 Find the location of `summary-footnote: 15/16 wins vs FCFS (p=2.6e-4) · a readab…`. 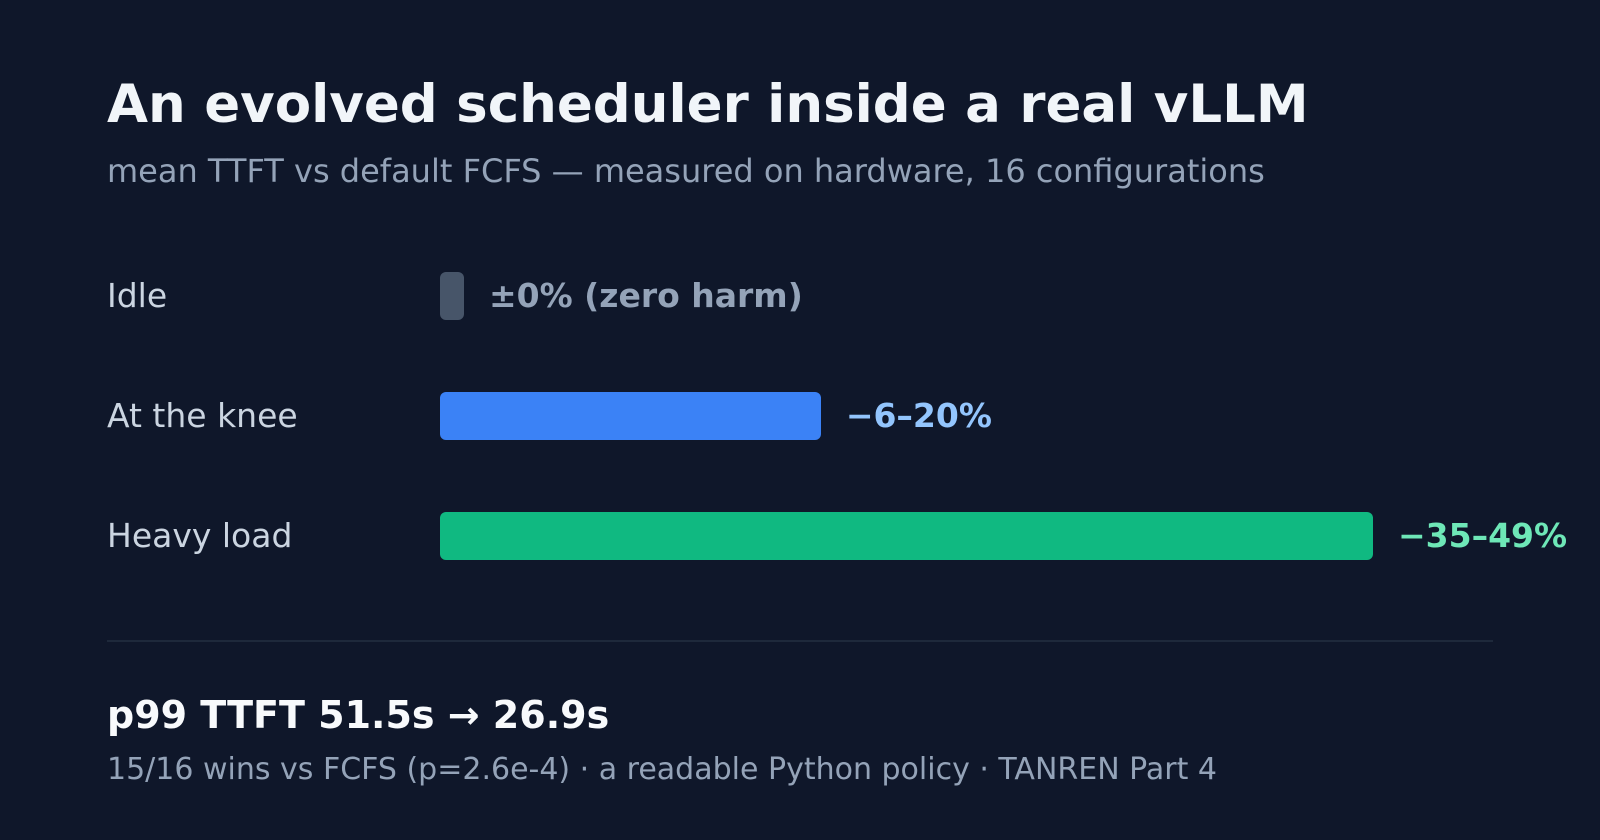

summary-footnote: 15/16 wins vs FCFS (p=2.6e-4) · a readab… is located at coordinates (662, 769).